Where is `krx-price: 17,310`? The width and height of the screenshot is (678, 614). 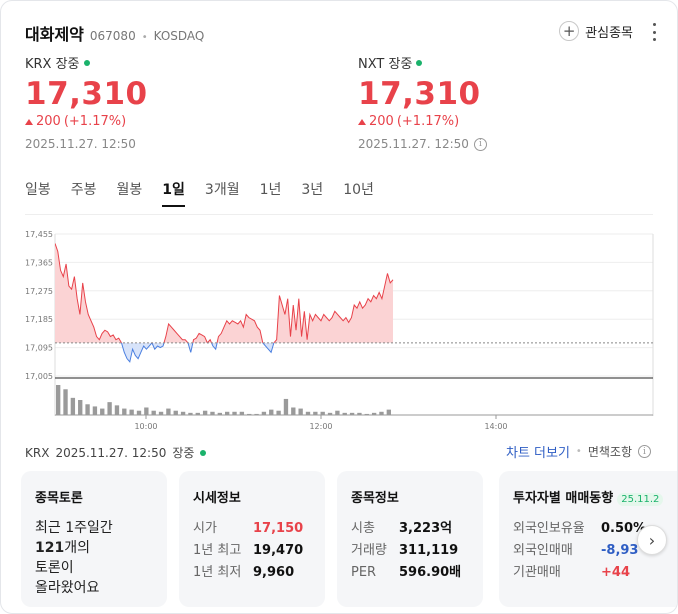
krx-price: 17,310 is located at coordinates (86, 94).